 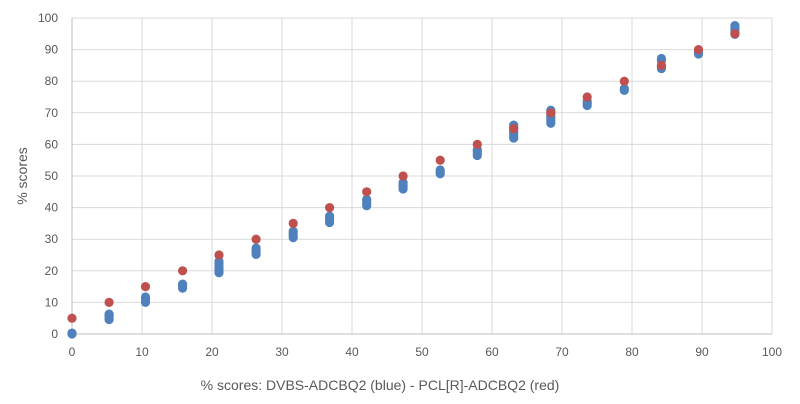 What do you see at coordinates (52, 271) in the screenshot?
I see `y-tick-label: 20` at bounding box center [52, 271].